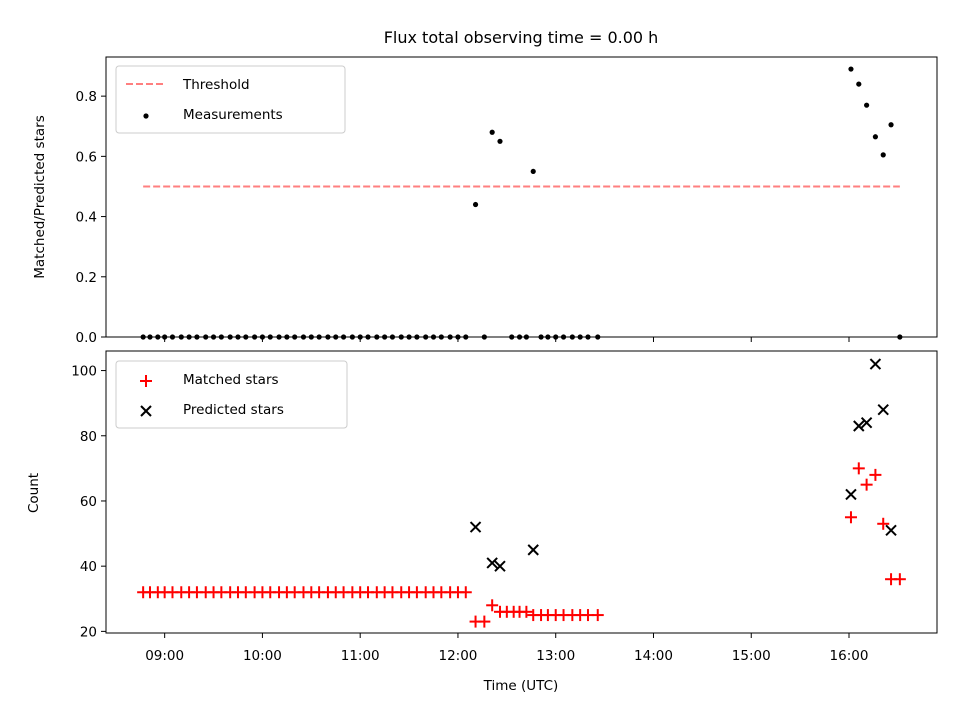 The width and height of the screenshot is (960, 720). What do you see at coordinates (521, 37) in the screenshot?
I see `chart-title: Flux total observing time = 0.00 h` at bounding box center [521, 37].